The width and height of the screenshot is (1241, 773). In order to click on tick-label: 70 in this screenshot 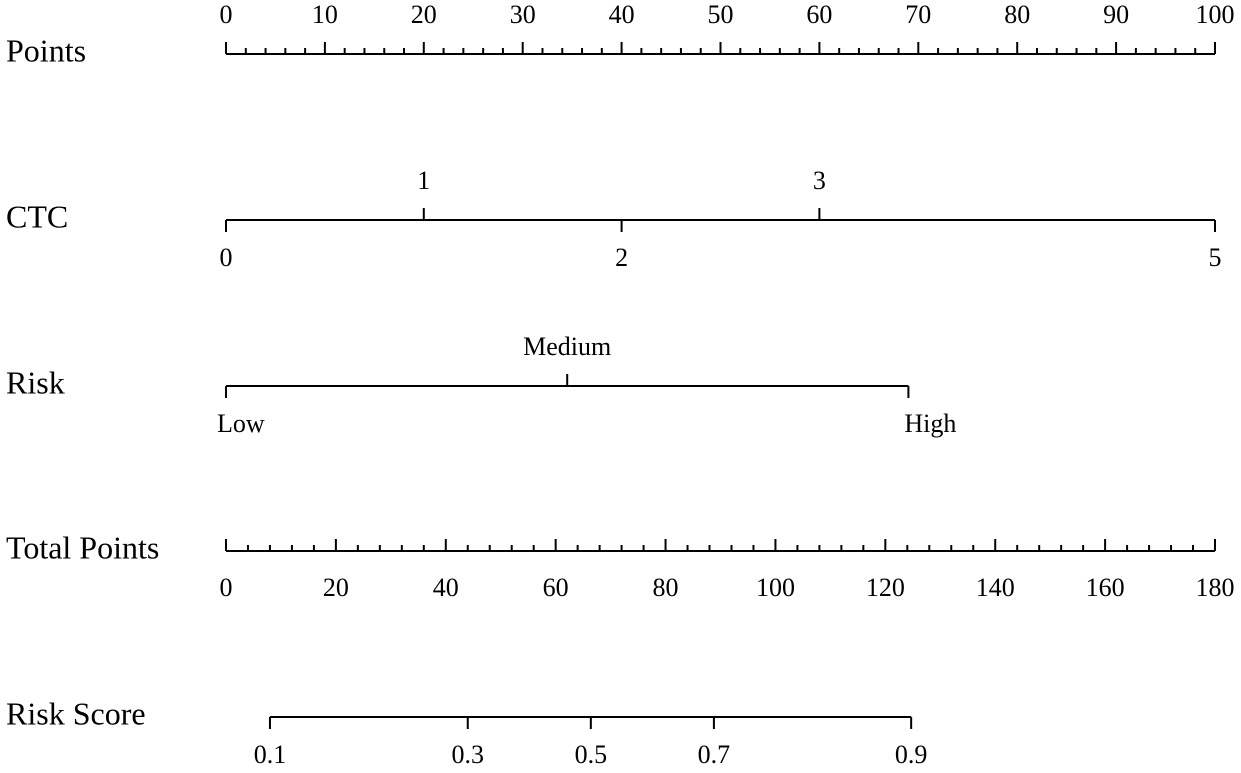, I will do `click(918, 14)`.